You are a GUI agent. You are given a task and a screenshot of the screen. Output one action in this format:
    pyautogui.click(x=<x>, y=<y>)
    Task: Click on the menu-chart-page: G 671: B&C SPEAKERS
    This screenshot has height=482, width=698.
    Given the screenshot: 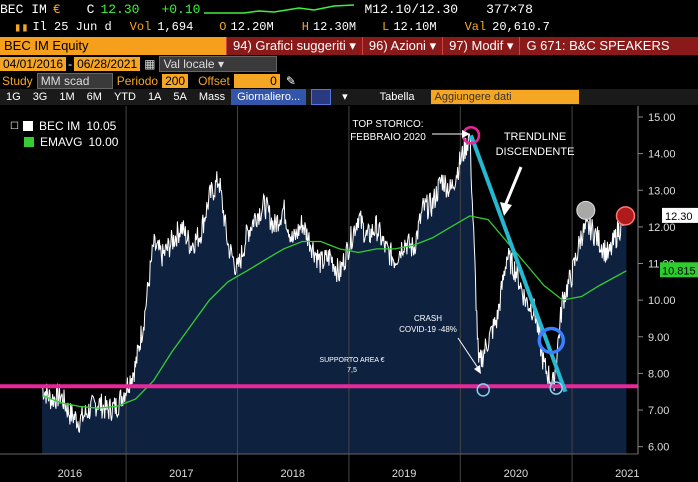 What is the action you would take?
    pyautogui.click(x=597, y=46)
    